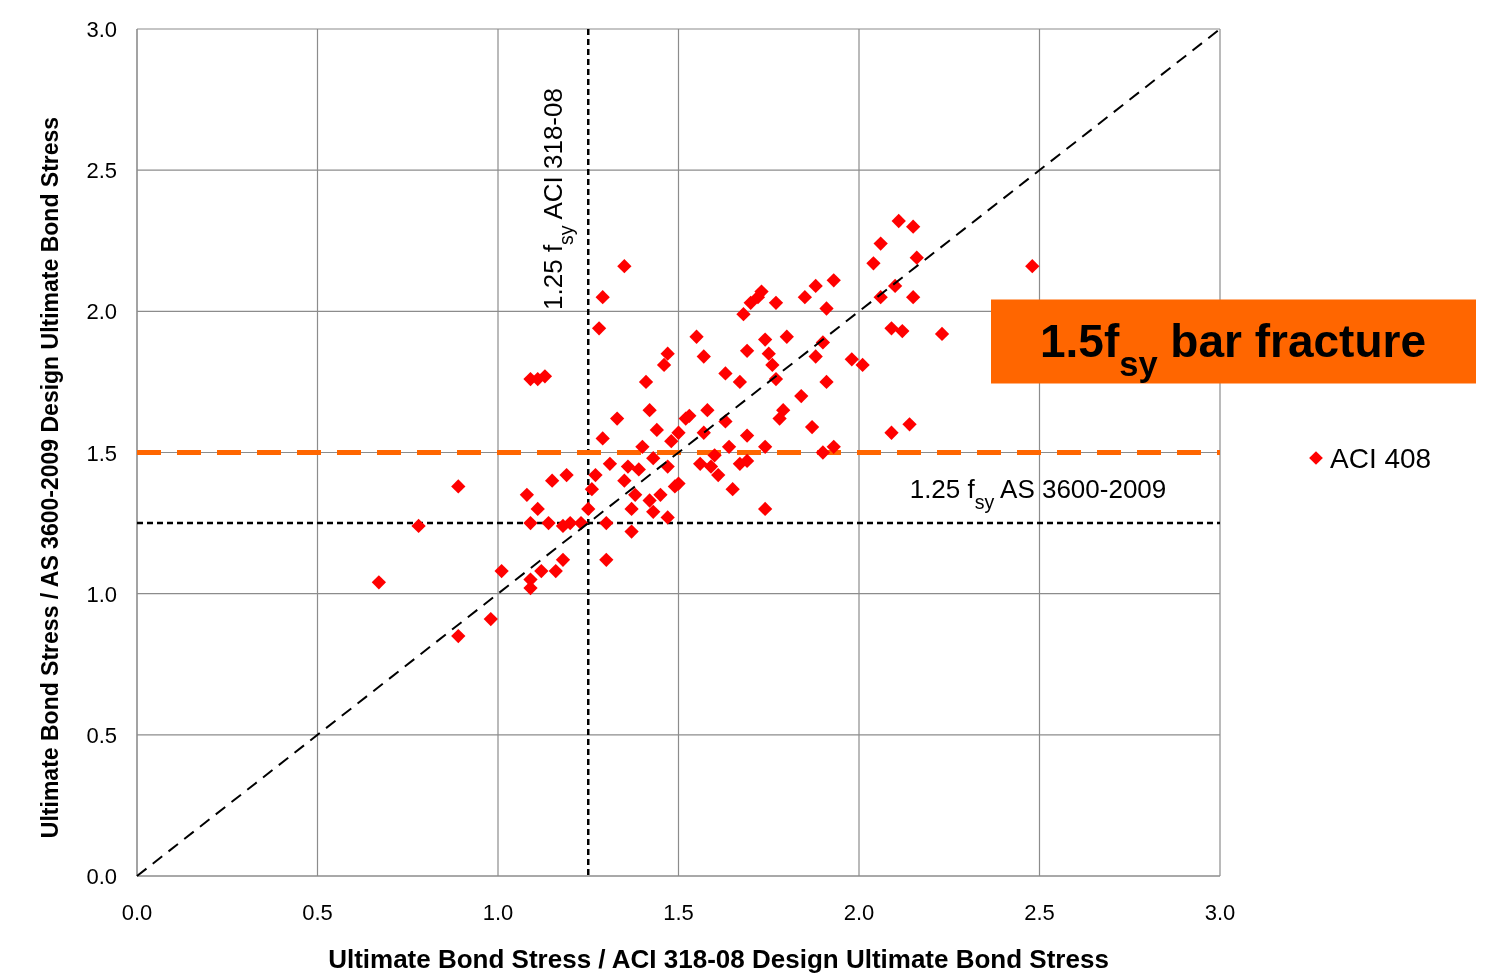 This screenshot has width=1490, height=977. I want to click on y-tick-label: 1.0, so click(101, 594).